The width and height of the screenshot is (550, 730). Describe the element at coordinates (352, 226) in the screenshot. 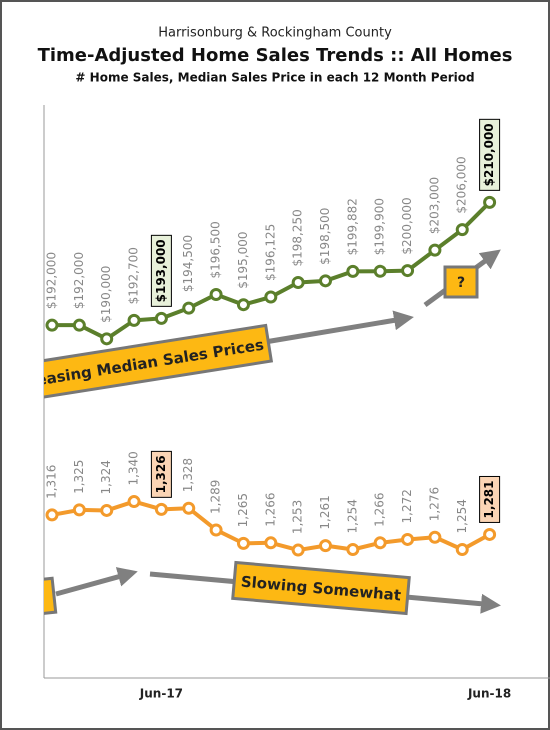

I see `data-label: $199,882` at that location.